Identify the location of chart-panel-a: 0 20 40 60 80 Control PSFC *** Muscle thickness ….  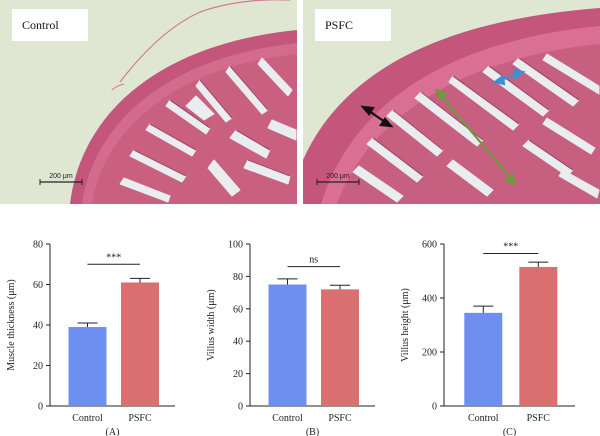
(90, 338).